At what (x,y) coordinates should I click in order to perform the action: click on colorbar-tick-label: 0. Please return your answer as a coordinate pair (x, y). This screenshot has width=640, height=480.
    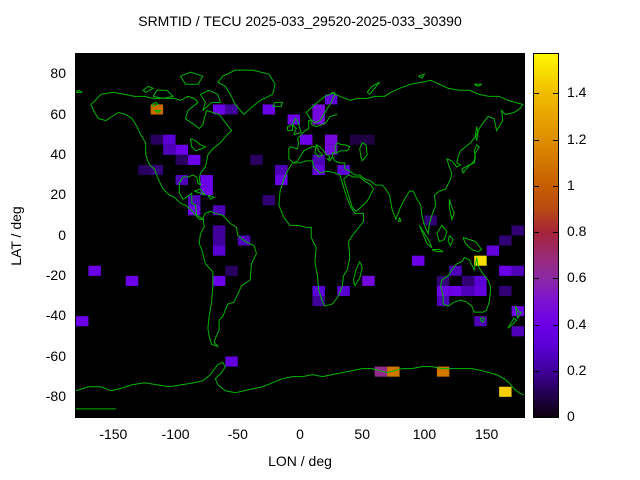
    Looking at the image, I should click on (571, 416).